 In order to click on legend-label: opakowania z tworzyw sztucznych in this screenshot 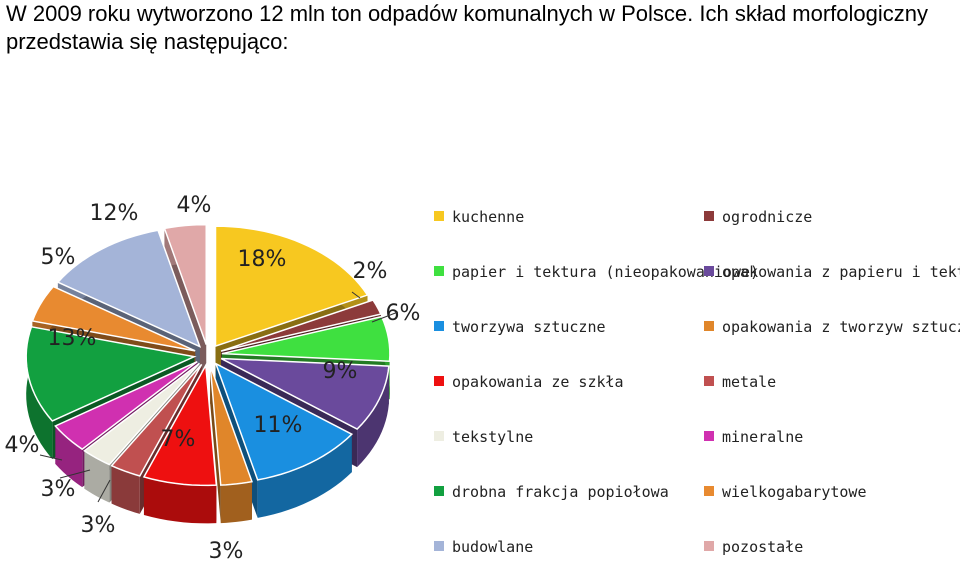, I will do `click(841, 327)`.